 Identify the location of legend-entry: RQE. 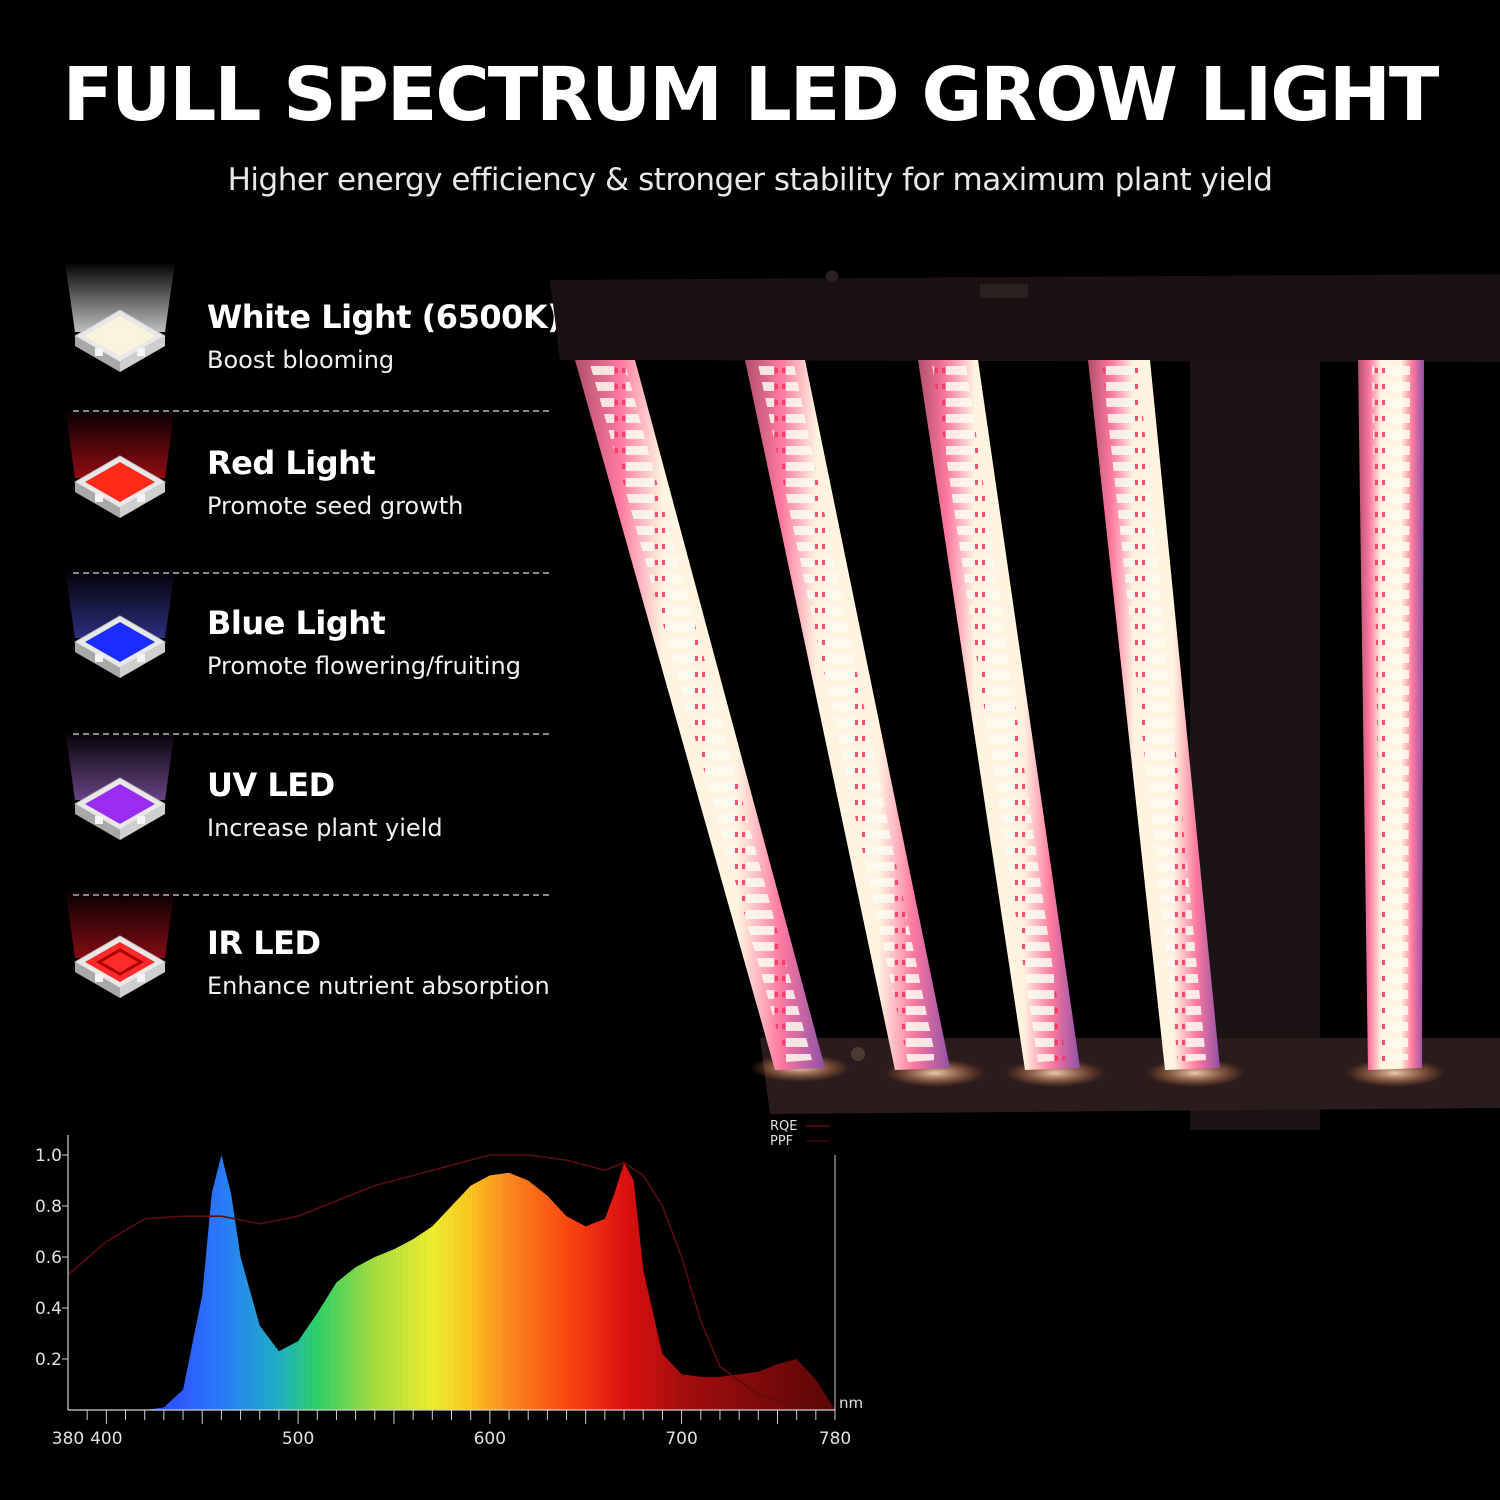
(783, 1126).